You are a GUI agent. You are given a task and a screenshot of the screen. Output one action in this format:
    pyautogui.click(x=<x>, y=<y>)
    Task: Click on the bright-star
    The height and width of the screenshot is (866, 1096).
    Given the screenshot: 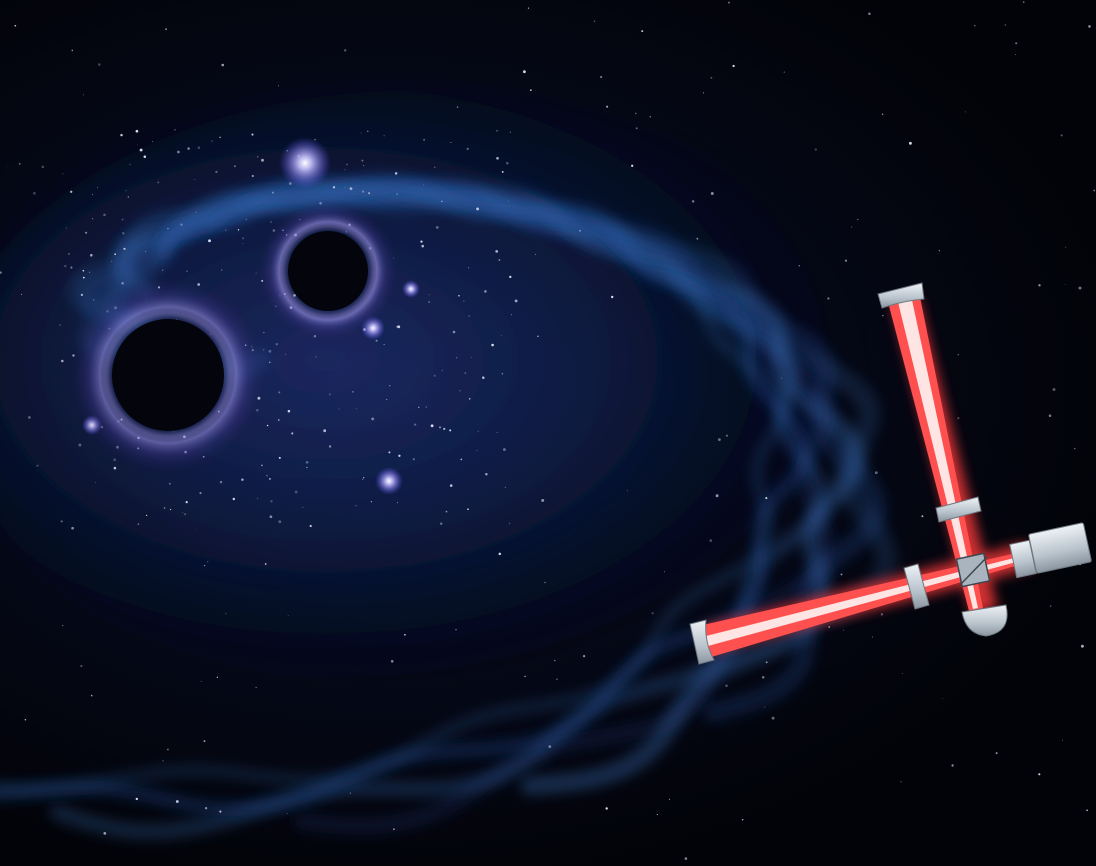 What is the action you would take?
    pyautogui.click(x=305, y=163)
    